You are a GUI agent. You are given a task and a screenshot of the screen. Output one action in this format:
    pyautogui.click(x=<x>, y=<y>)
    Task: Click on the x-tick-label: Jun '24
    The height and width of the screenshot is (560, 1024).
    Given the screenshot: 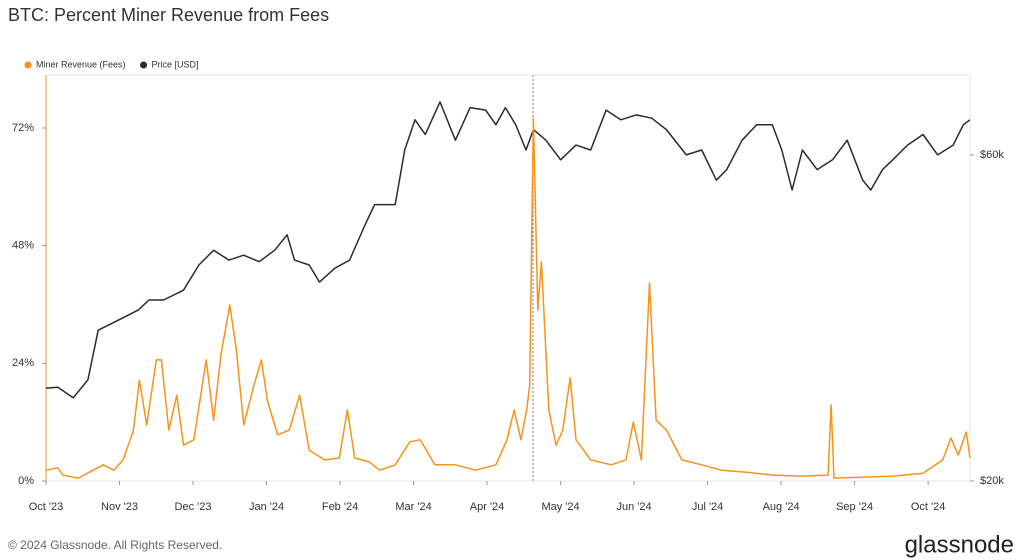 What is the action you would take?
    pyautogui.click(x=633, y=507)
    